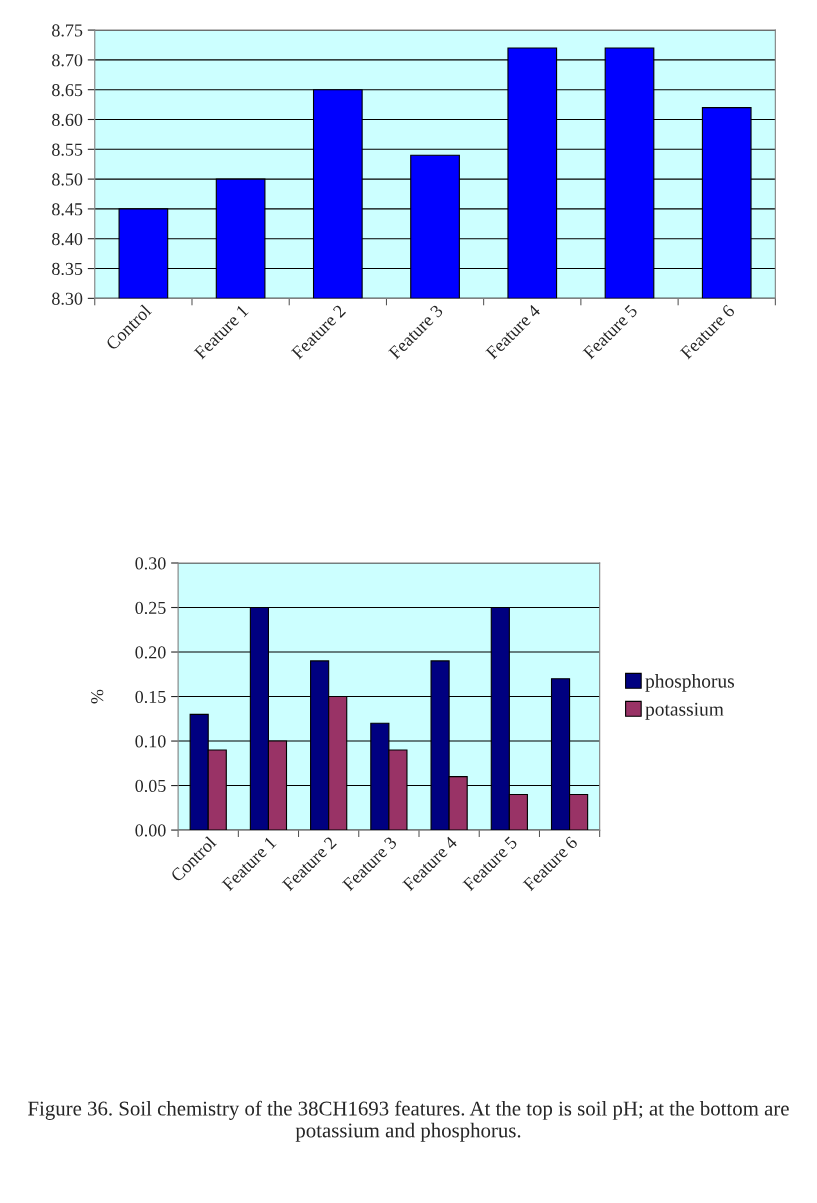  I want to click on legend-label: potassium, so click(684, 711).